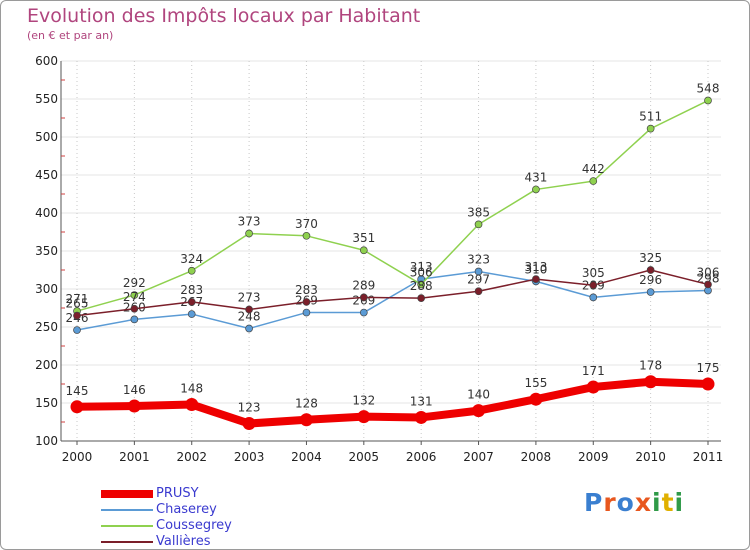  What do you see at coordinates (134, 390) in the screenshot?
I see `data-label: 146` at bounding box center [134, 390].